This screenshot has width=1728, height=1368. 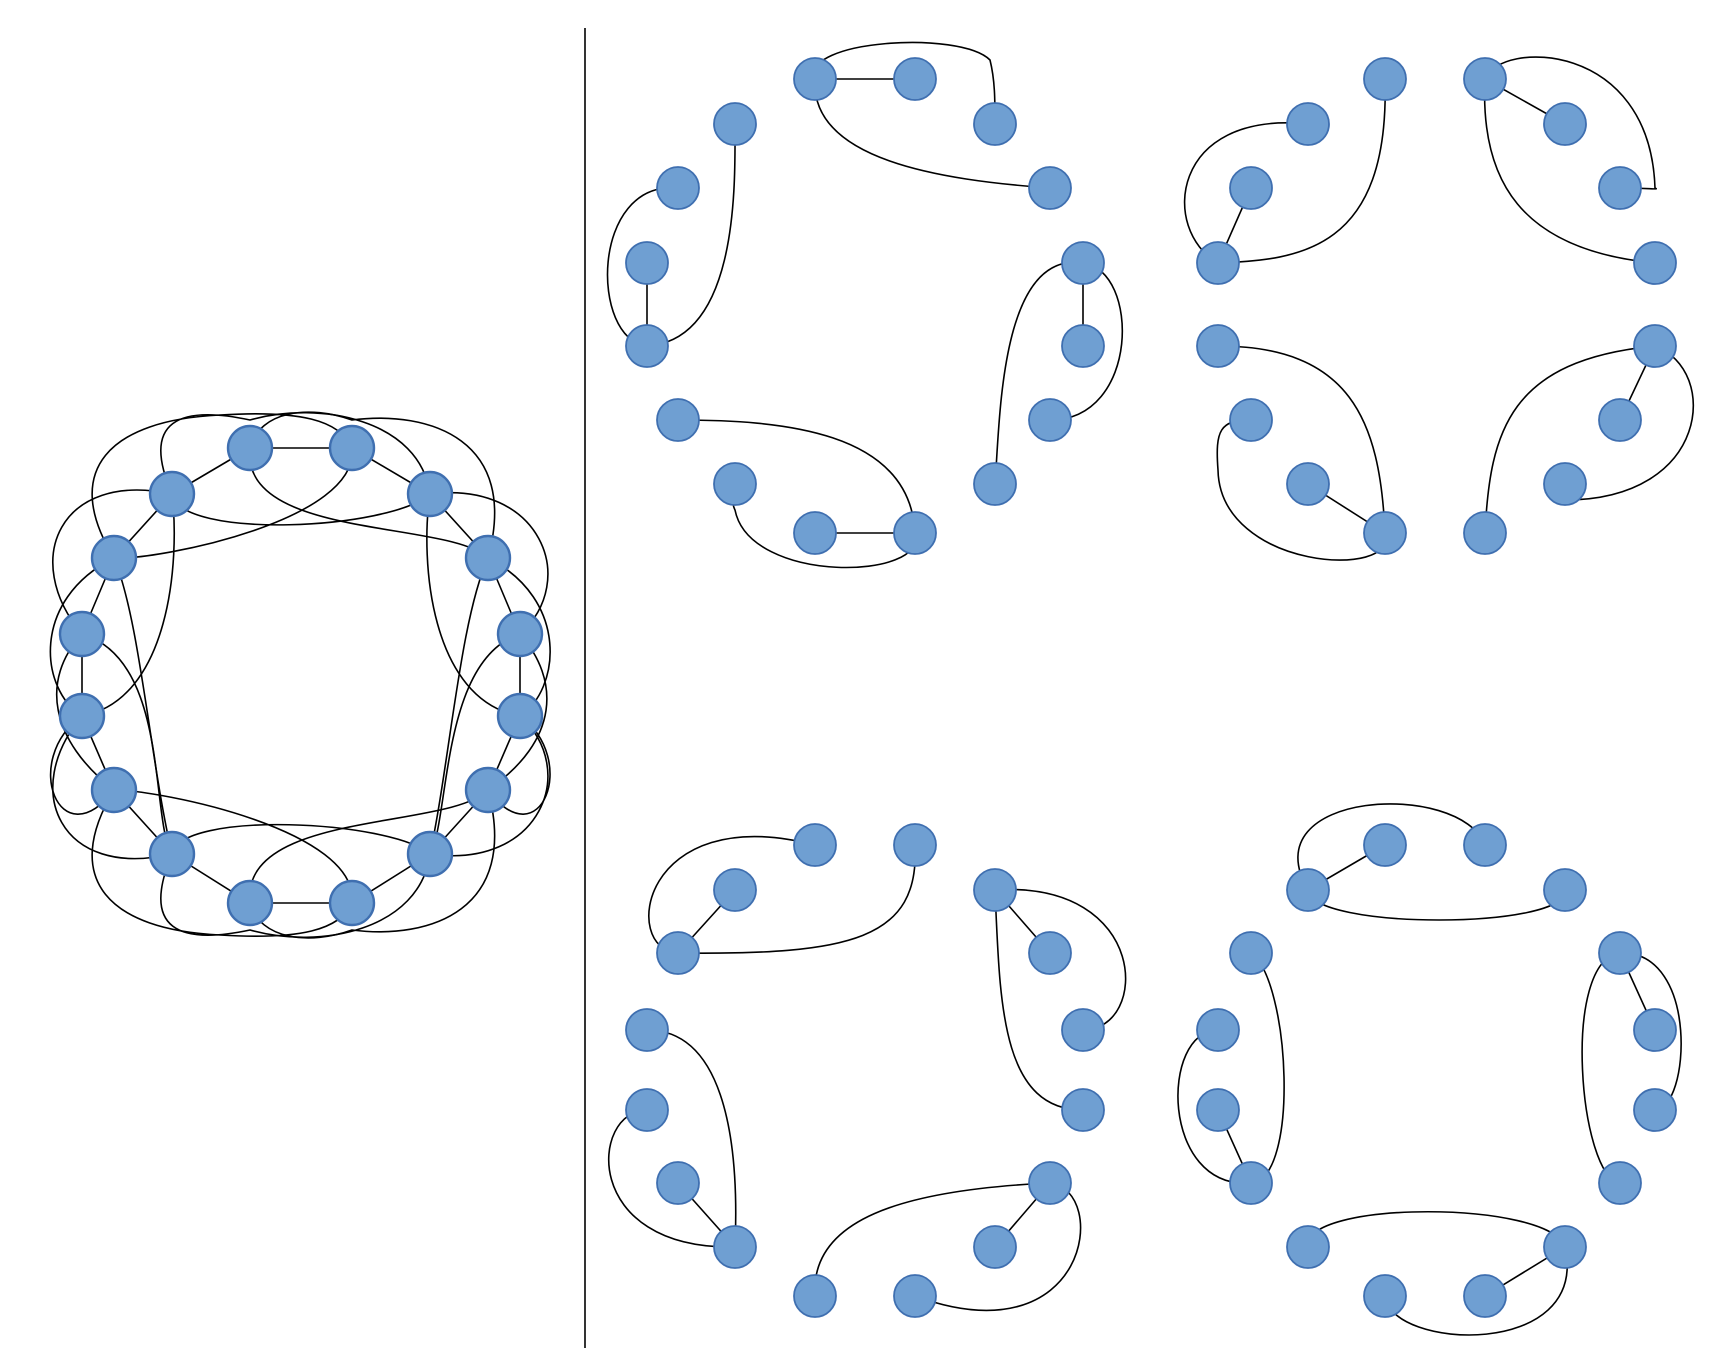 I want to click on panel-2-edges, so click(x=1439, y=308).